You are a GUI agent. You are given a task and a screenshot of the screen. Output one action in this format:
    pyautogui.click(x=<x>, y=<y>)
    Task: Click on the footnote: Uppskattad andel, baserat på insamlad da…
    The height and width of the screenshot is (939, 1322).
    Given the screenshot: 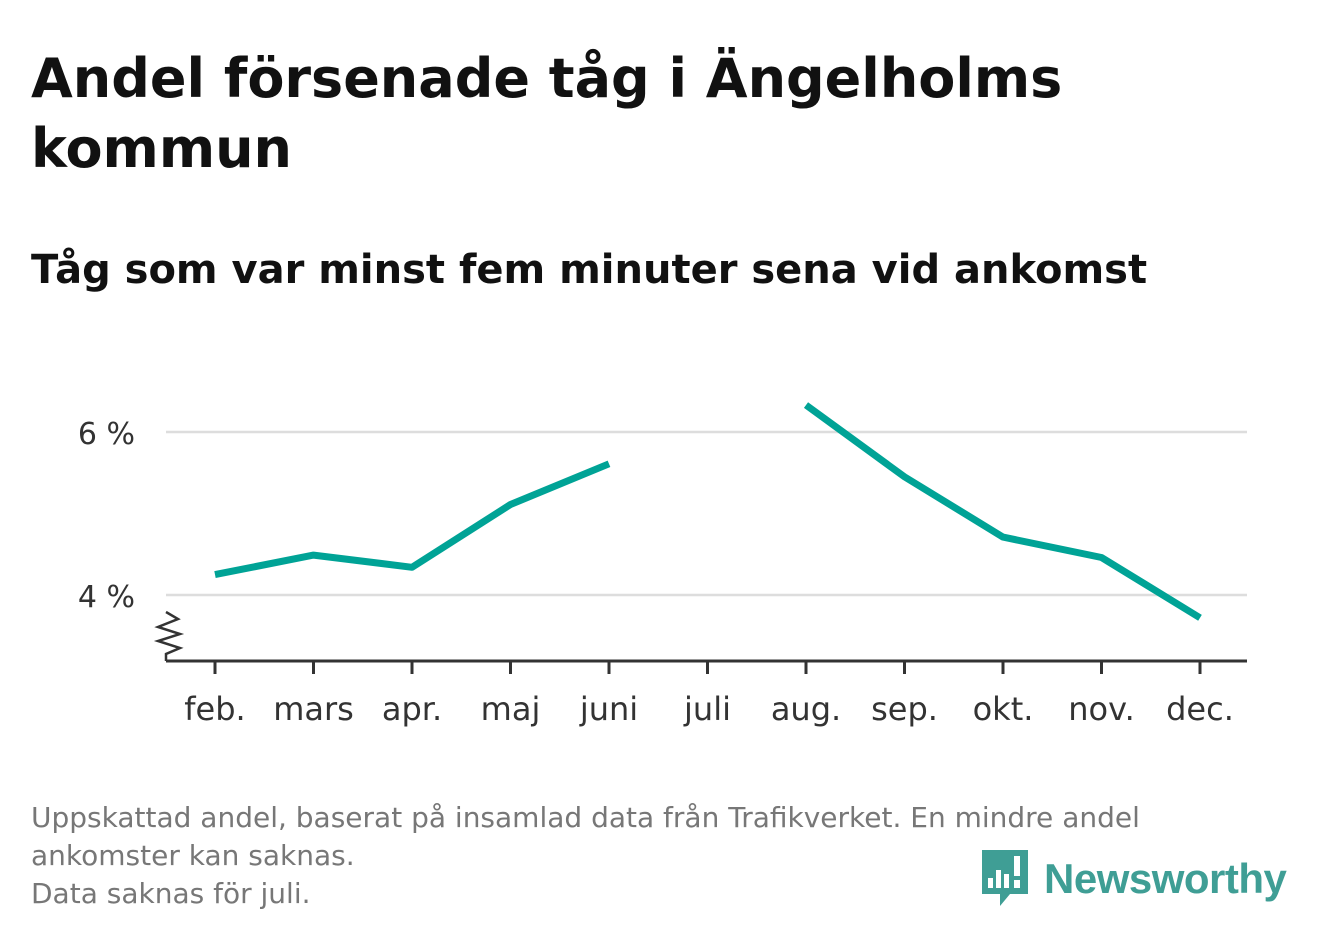 What is the action you would take?
    pyautogui.click(x=661, y=856)
    